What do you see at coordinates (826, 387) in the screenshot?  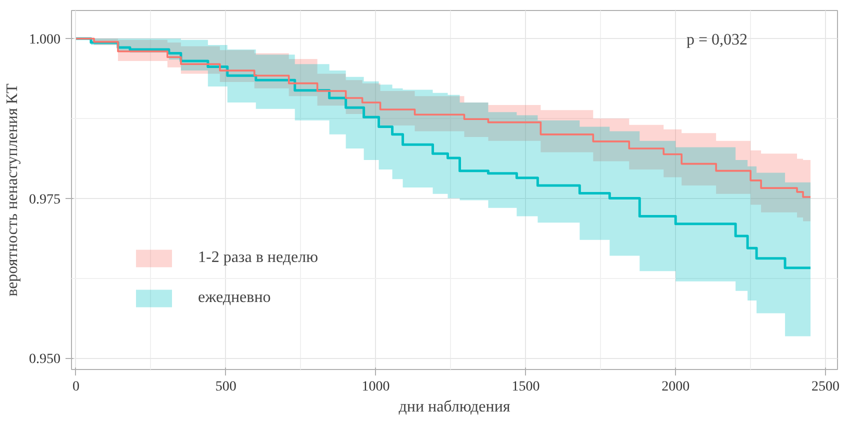 I see `x-tick-label: 2500` at bounding box center [826, 387].